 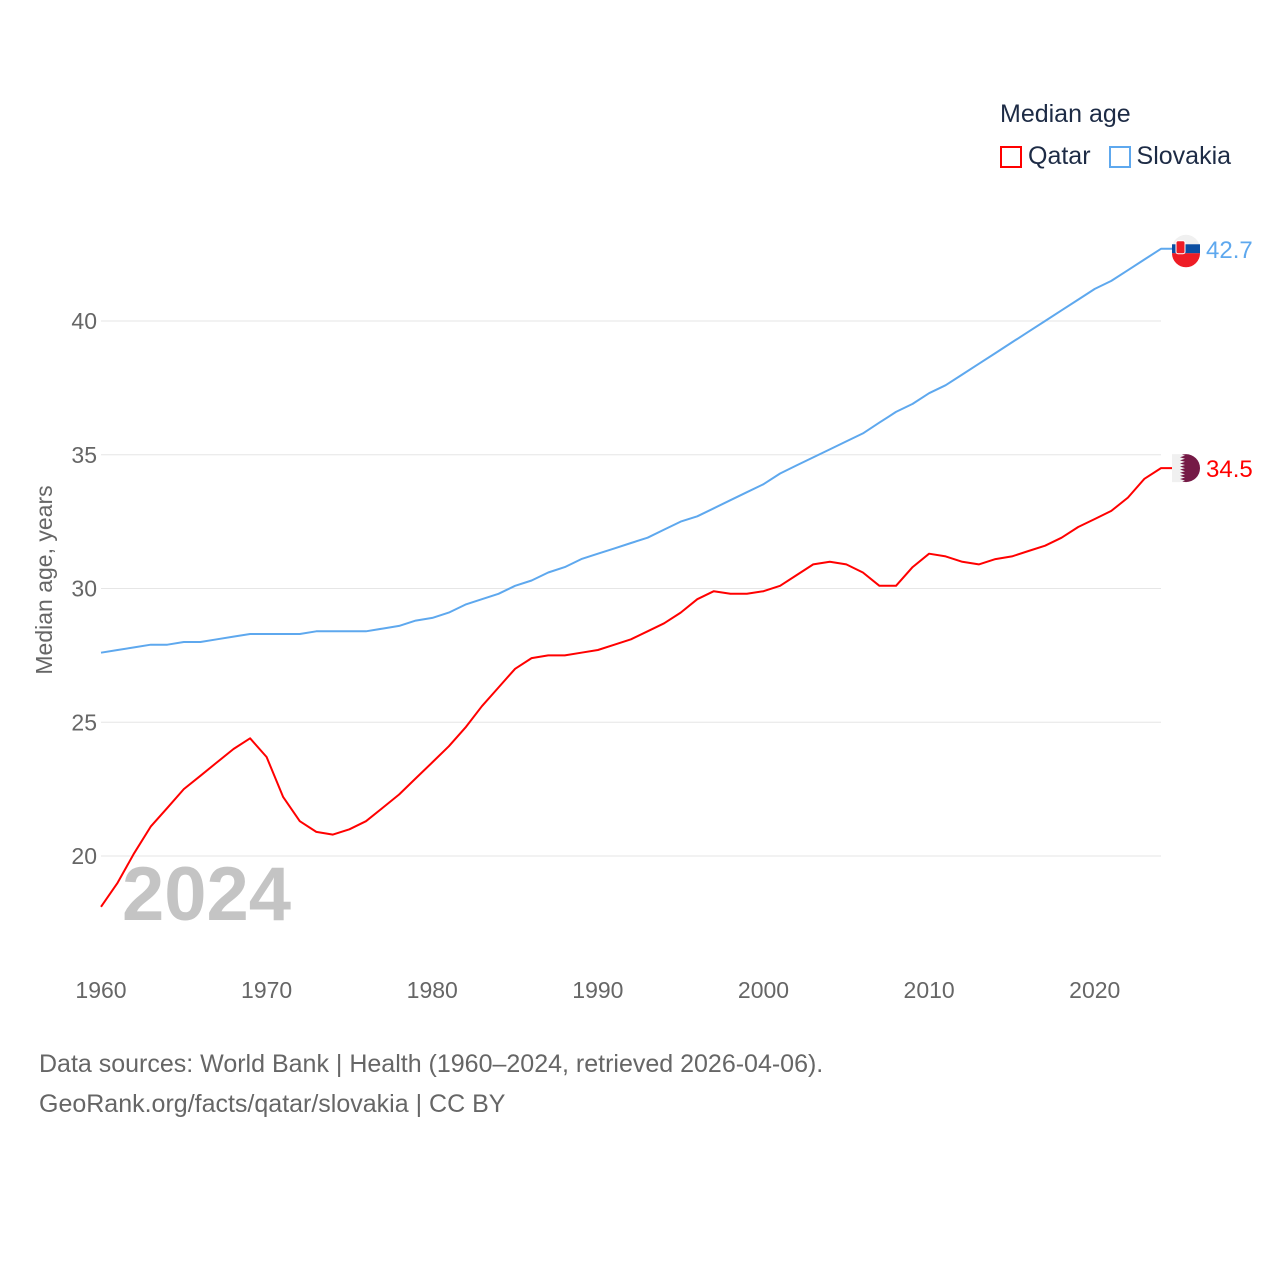 What do you see at coordinates (84, 589) in the screenshot?
I see `y-tick-label: 30` at bounding box center [84, 589].